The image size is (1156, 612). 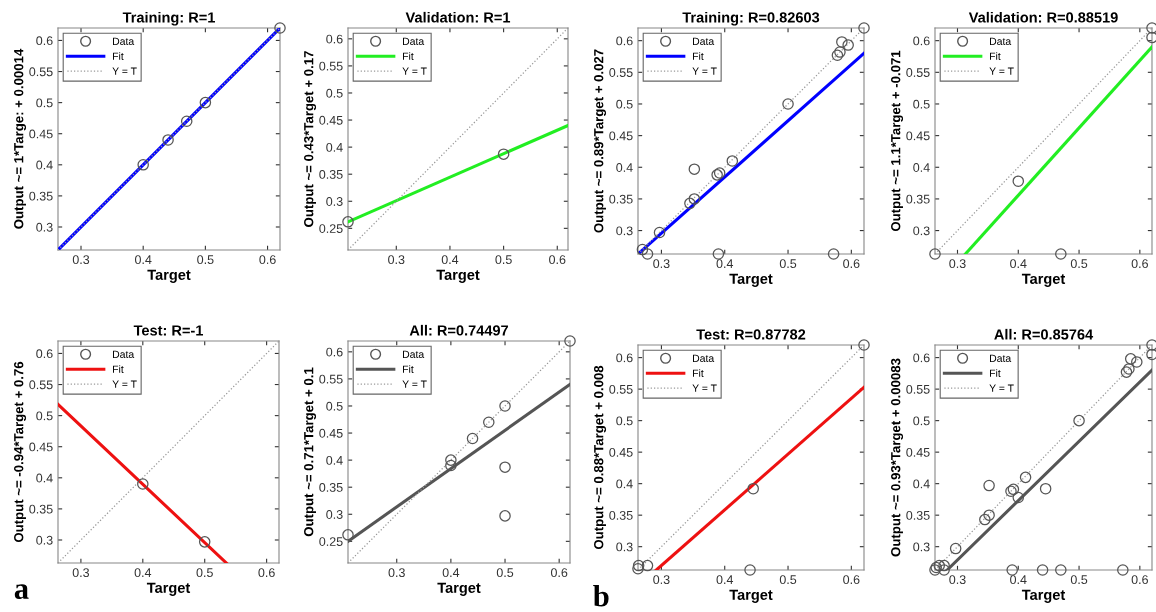 What do you see at coordinates (751, 334) in the screenshot?
I see `chart-title: Test: R=0.87782` at bounding box center [751, 334].